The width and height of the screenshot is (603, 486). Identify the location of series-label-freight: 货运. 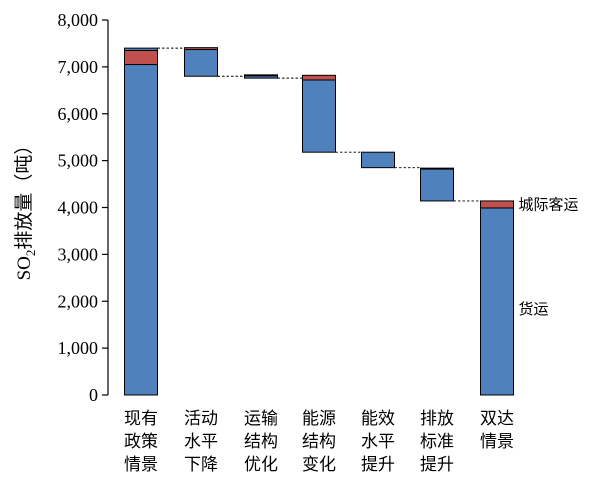
(534, 309).